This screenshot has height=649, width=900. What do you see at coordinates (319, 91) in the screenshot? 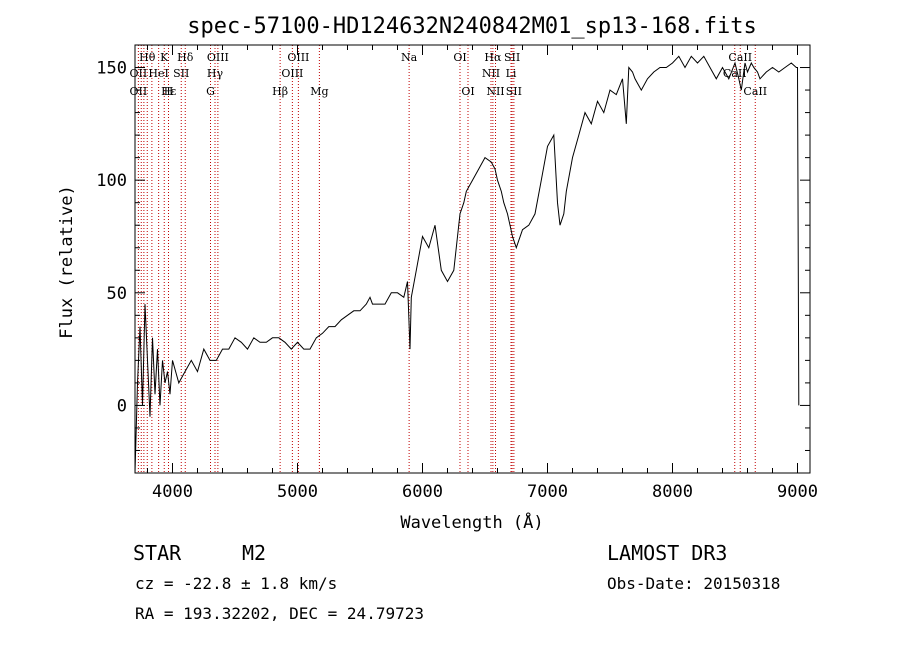
I see `spectral-line-label: Mg` at bounding box center [319, 91].